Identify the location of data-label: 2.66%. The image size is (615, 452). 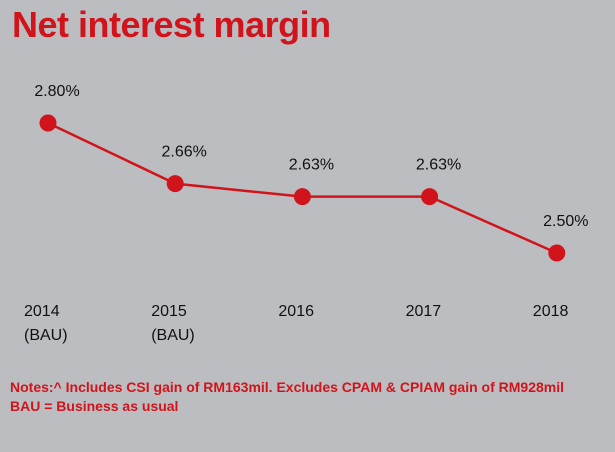
(184, 152).